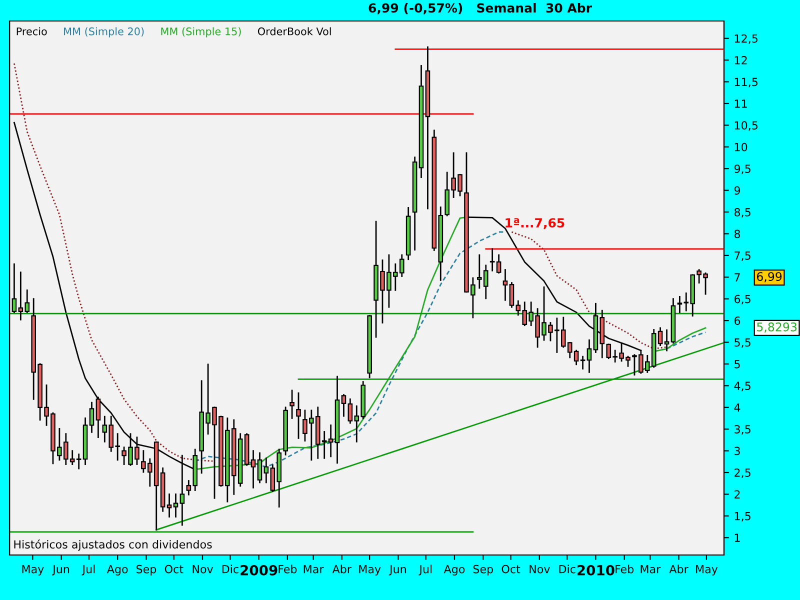 This screenshot has height=600, width=800. Describe the element at coordinates (742, 169) in the screenshot. I see `y-tick-label: 9,5` at that location.